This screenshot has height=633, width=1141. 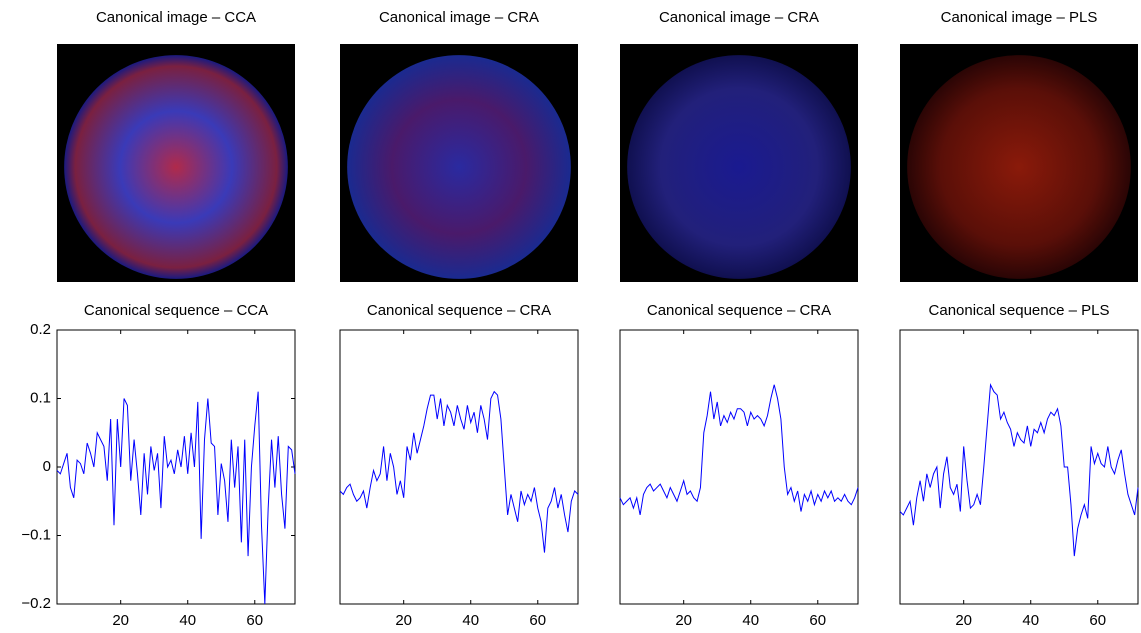 I want to click on panel-title: Canonical sequence – PLS, so click(x=1019, y=310).